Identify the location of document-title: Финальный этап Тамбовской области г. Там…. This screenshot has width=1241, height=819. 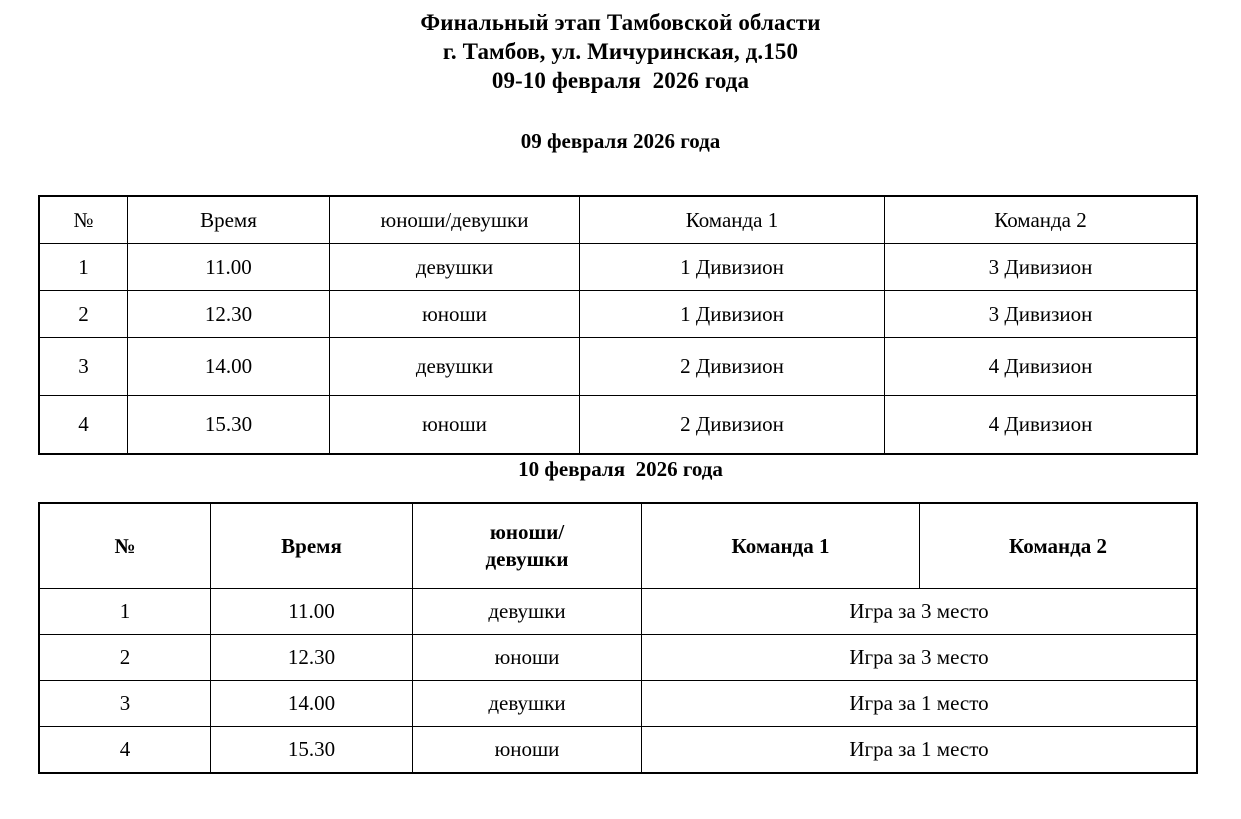
(620, 47).